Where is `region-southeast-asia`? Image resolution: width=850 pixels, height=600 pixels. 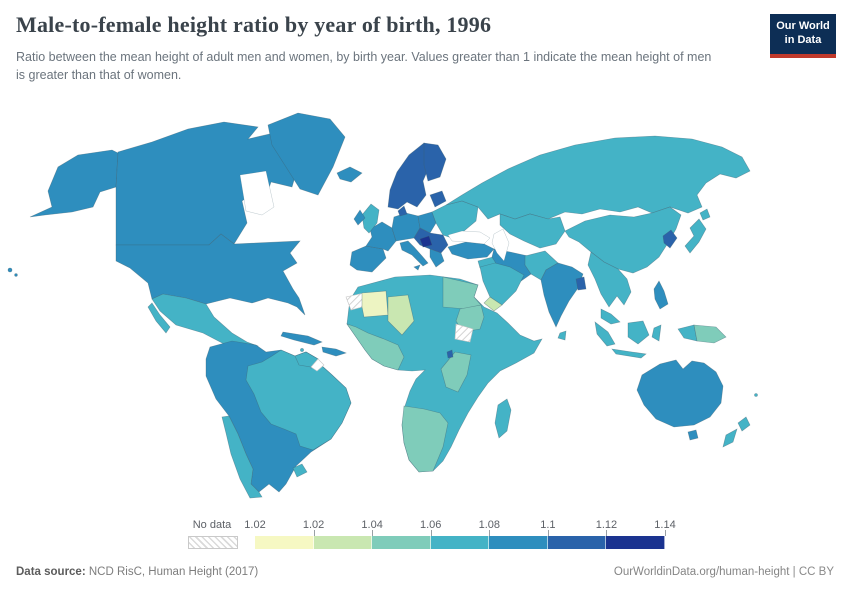
region-southeast-asia is located at coordinates (609, 279).